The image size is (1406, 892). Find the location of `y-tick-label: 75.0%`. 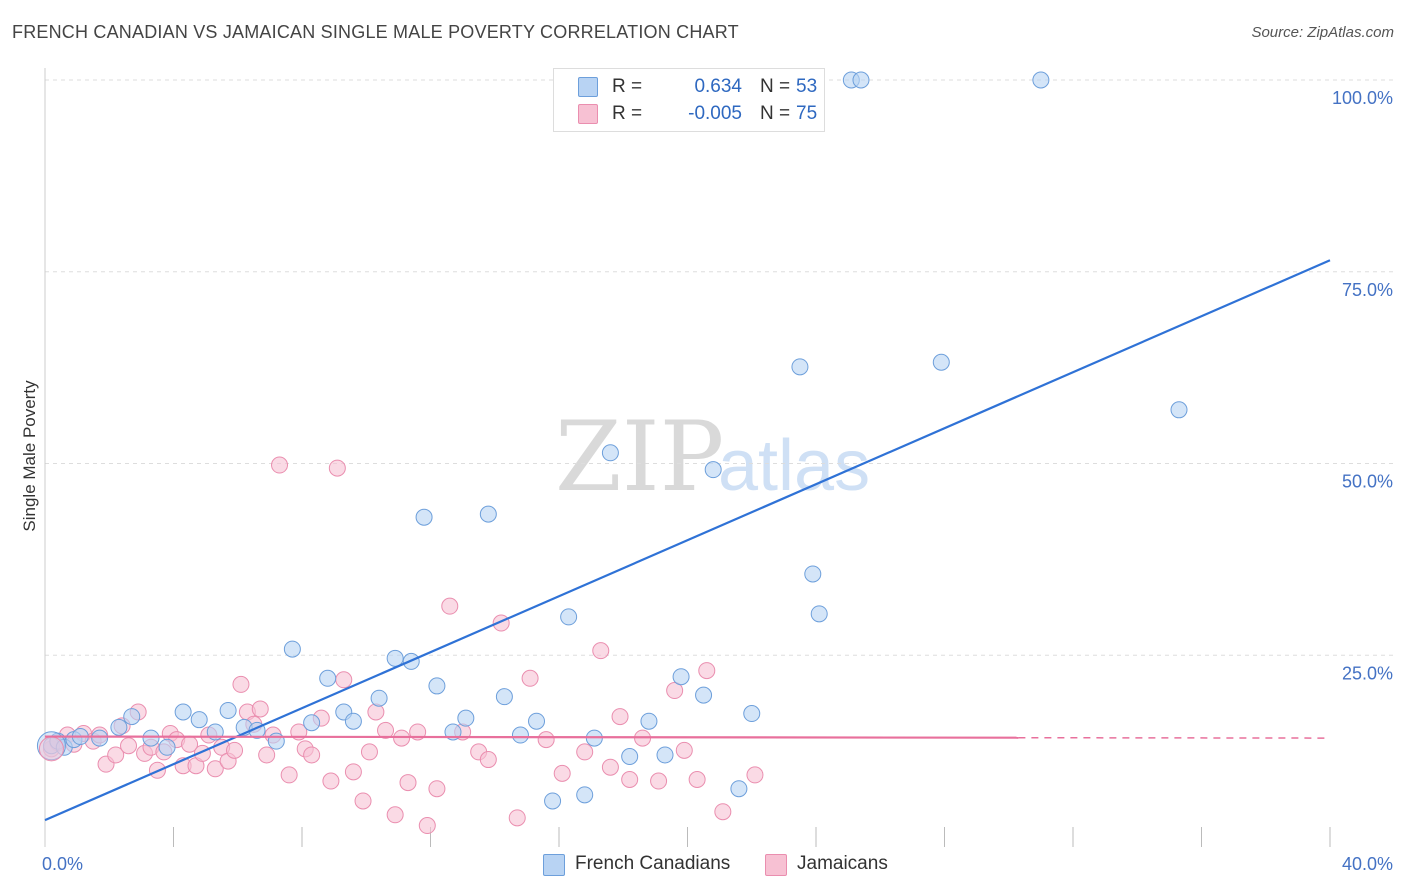

y-tick-label: 75.0% is located at coordinates (1367, 290).